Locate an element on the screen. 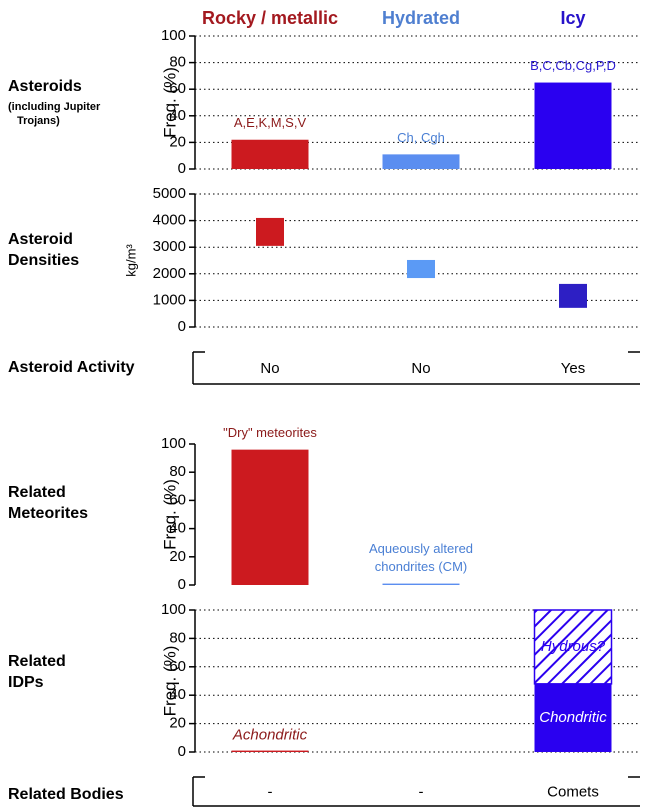  y-tick-label: 5000 is located at coordinates (169, 193).